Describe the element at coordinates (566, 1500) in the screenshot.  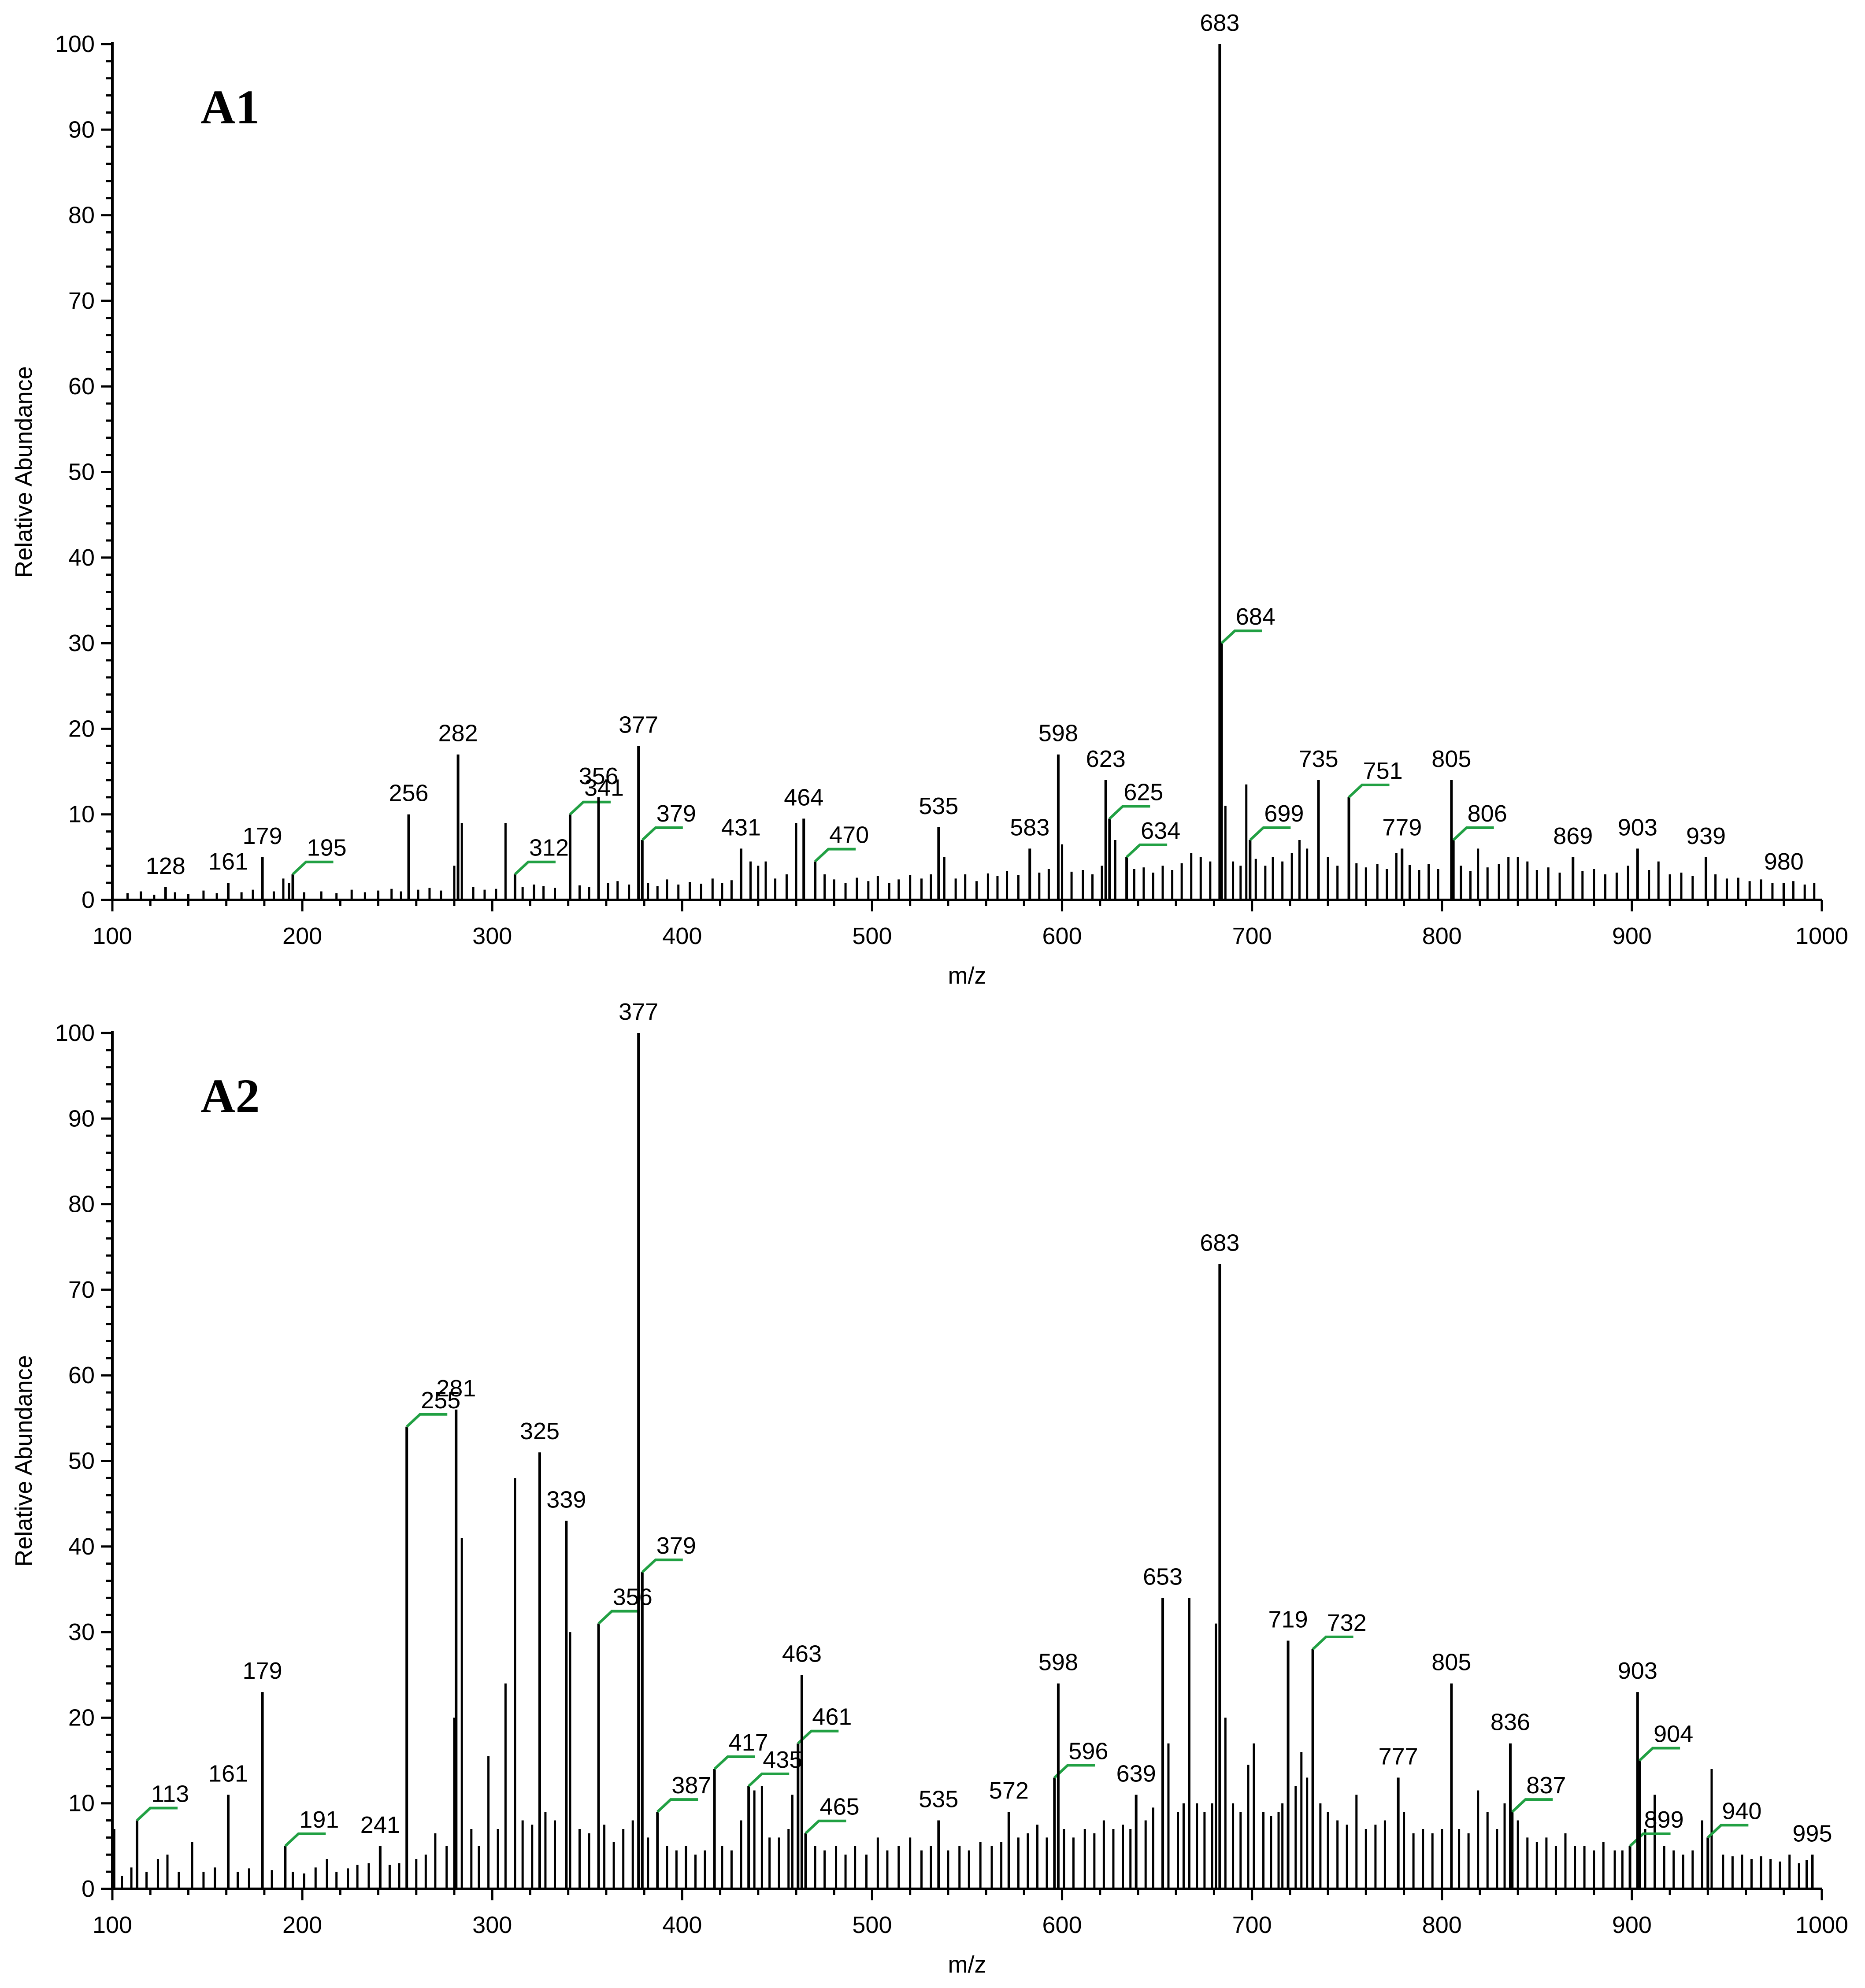
I see `peak-label-339: 339` at that location.